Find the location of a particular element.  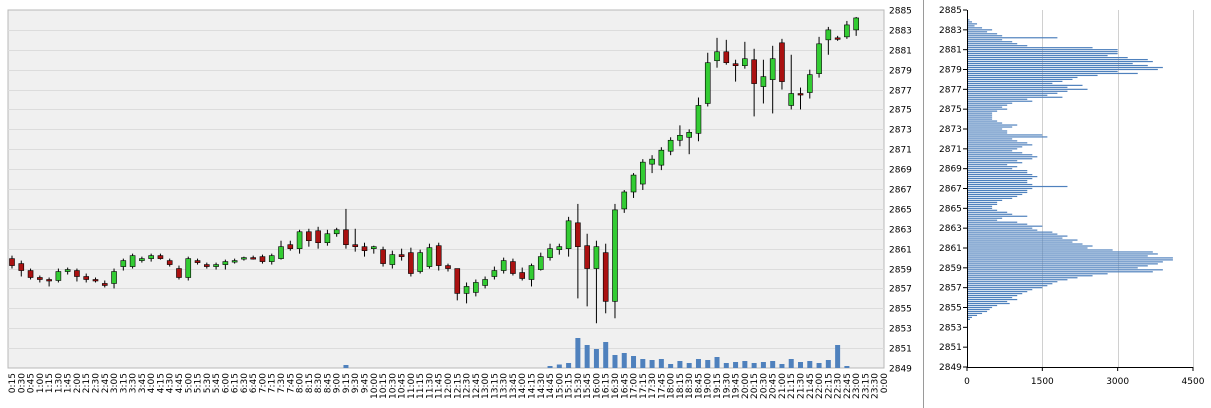

x-tick-label: 2:30 is located at coordinates (96, 383).